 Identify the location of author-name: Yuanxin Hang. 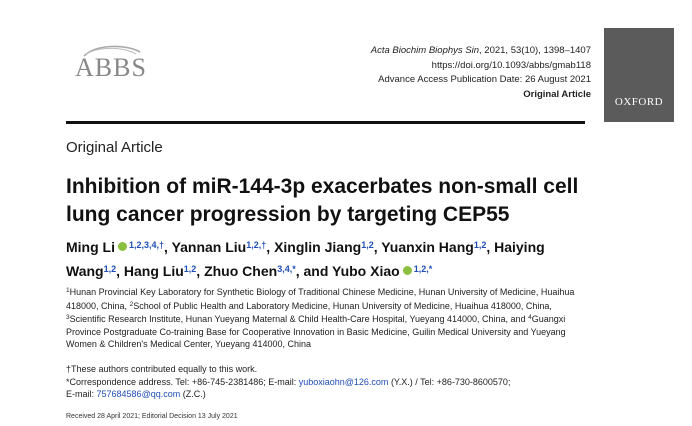
(427, 247).